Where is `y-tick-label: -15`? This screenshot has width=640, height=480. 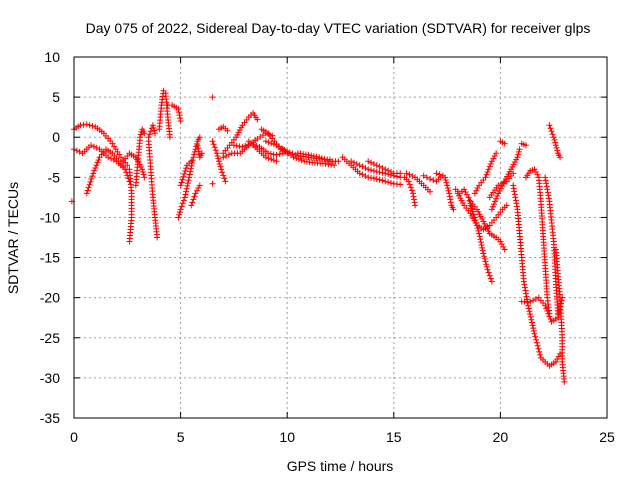 y-tick-label: -15 is located at coordinates (50, 258).